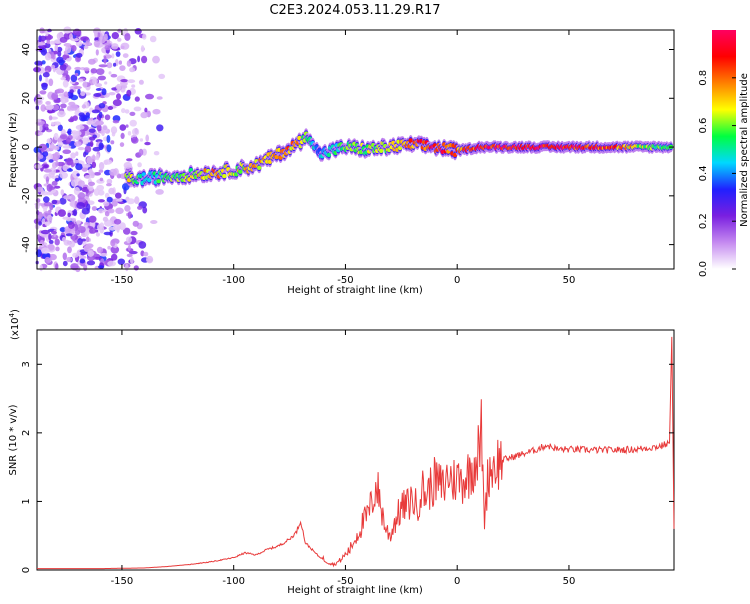 This screenshot has width=750, height=604. What do you see at coordinates (26, 501) in the screenshot?
I see `y-tick-label: 1` at bounding box center [26, 501].